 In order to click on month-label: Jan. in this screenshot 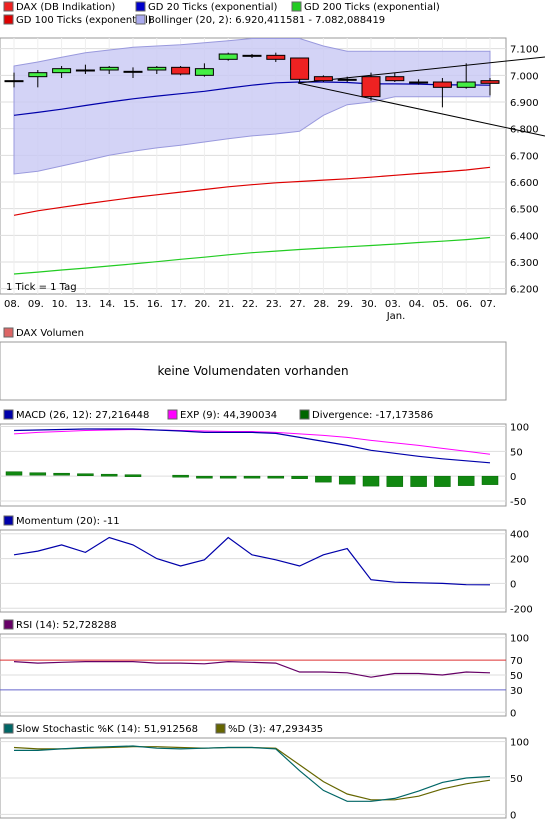, I will do `click(396, 316)`.